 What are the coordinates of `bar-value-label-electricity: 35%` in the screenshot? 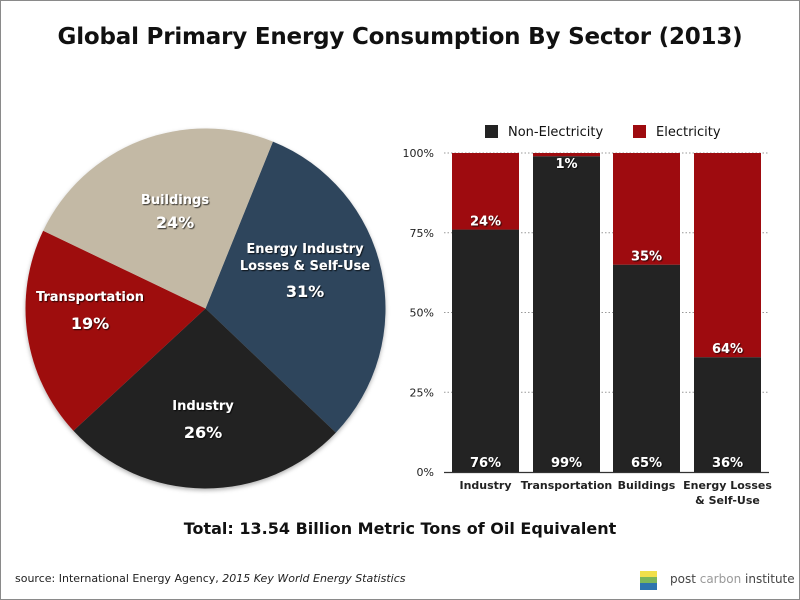 It's located at (646, 257).